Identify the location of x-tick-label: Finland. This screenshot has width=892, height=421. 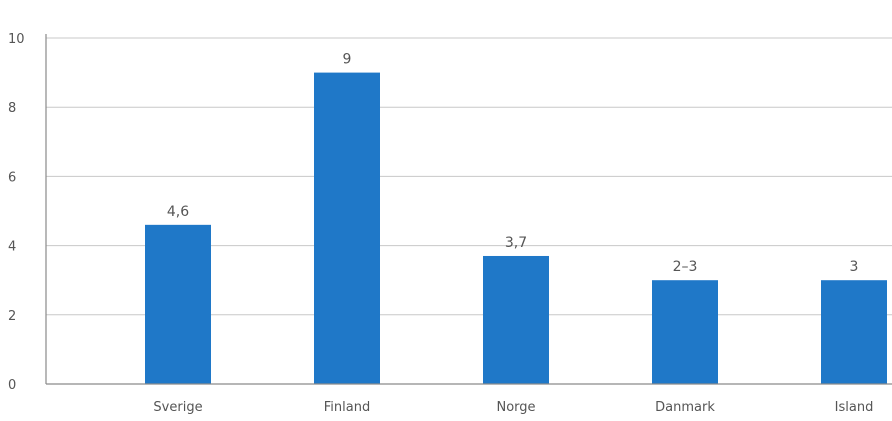
(347, 407).